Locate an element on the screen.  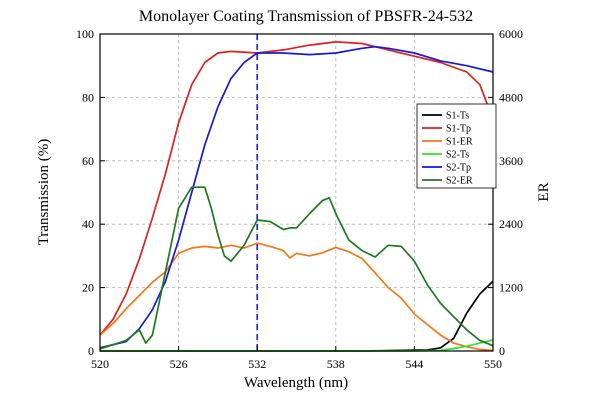
y-tick-label: 100 is located at coordinates (85, 34).